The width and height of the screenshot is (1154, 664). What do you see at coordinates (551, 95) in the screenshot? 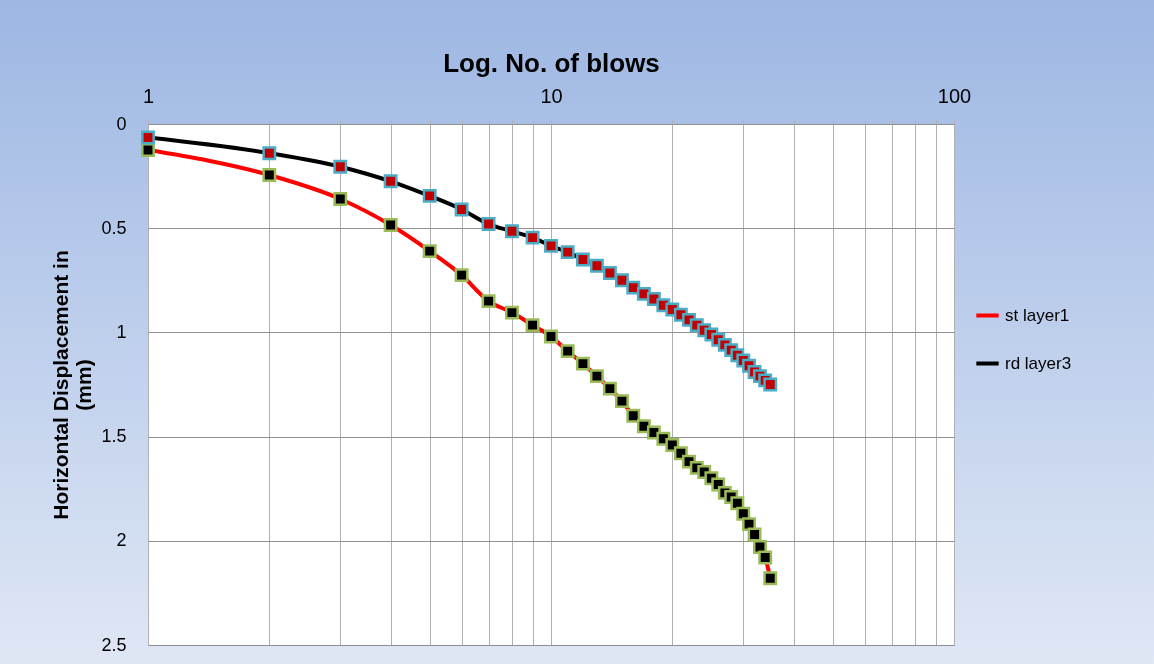
I see `x-tick-label: 10` at bounding box center [551, 95].